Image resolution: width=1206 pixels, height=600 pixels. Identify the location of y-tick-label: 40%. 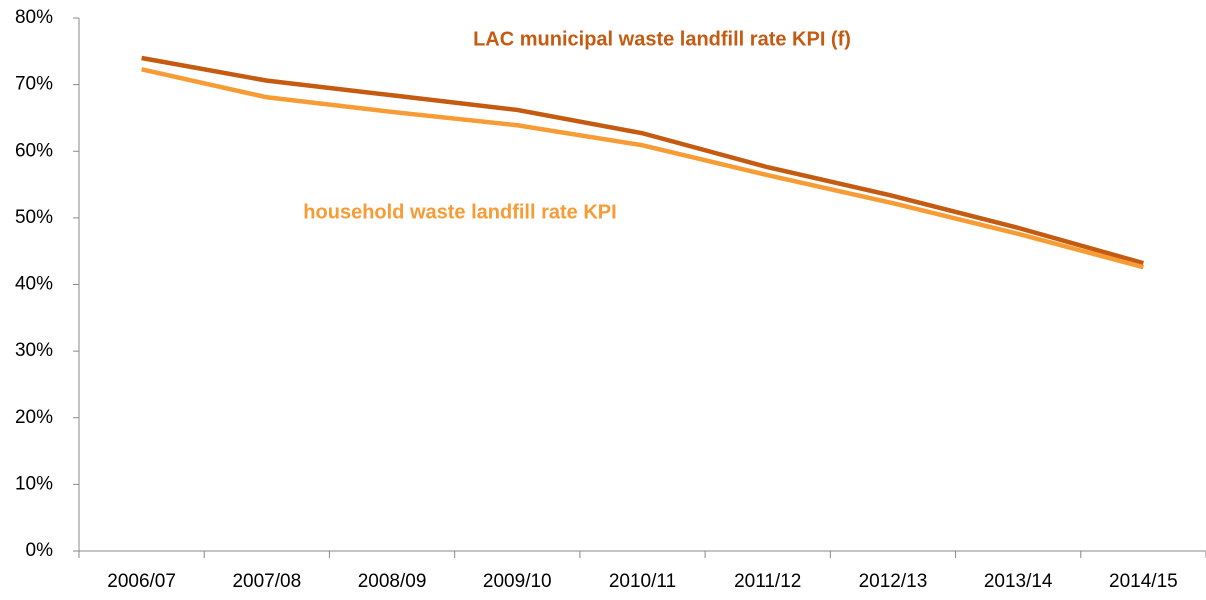
(34, 284).